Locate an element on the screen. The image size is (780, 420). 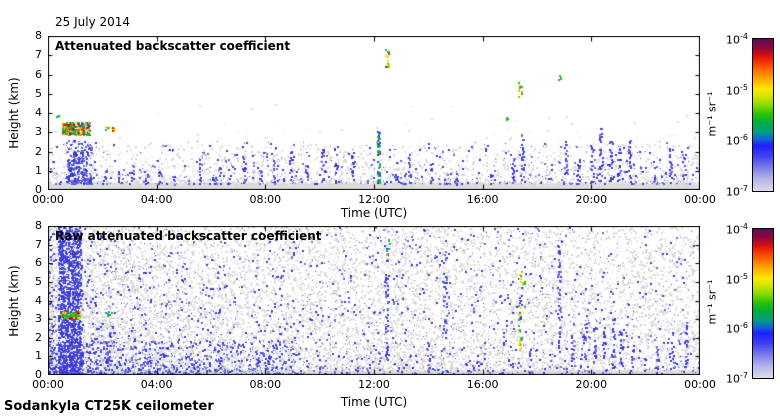
top-y-tick-label: 8 is located at coordinates (38, 35).